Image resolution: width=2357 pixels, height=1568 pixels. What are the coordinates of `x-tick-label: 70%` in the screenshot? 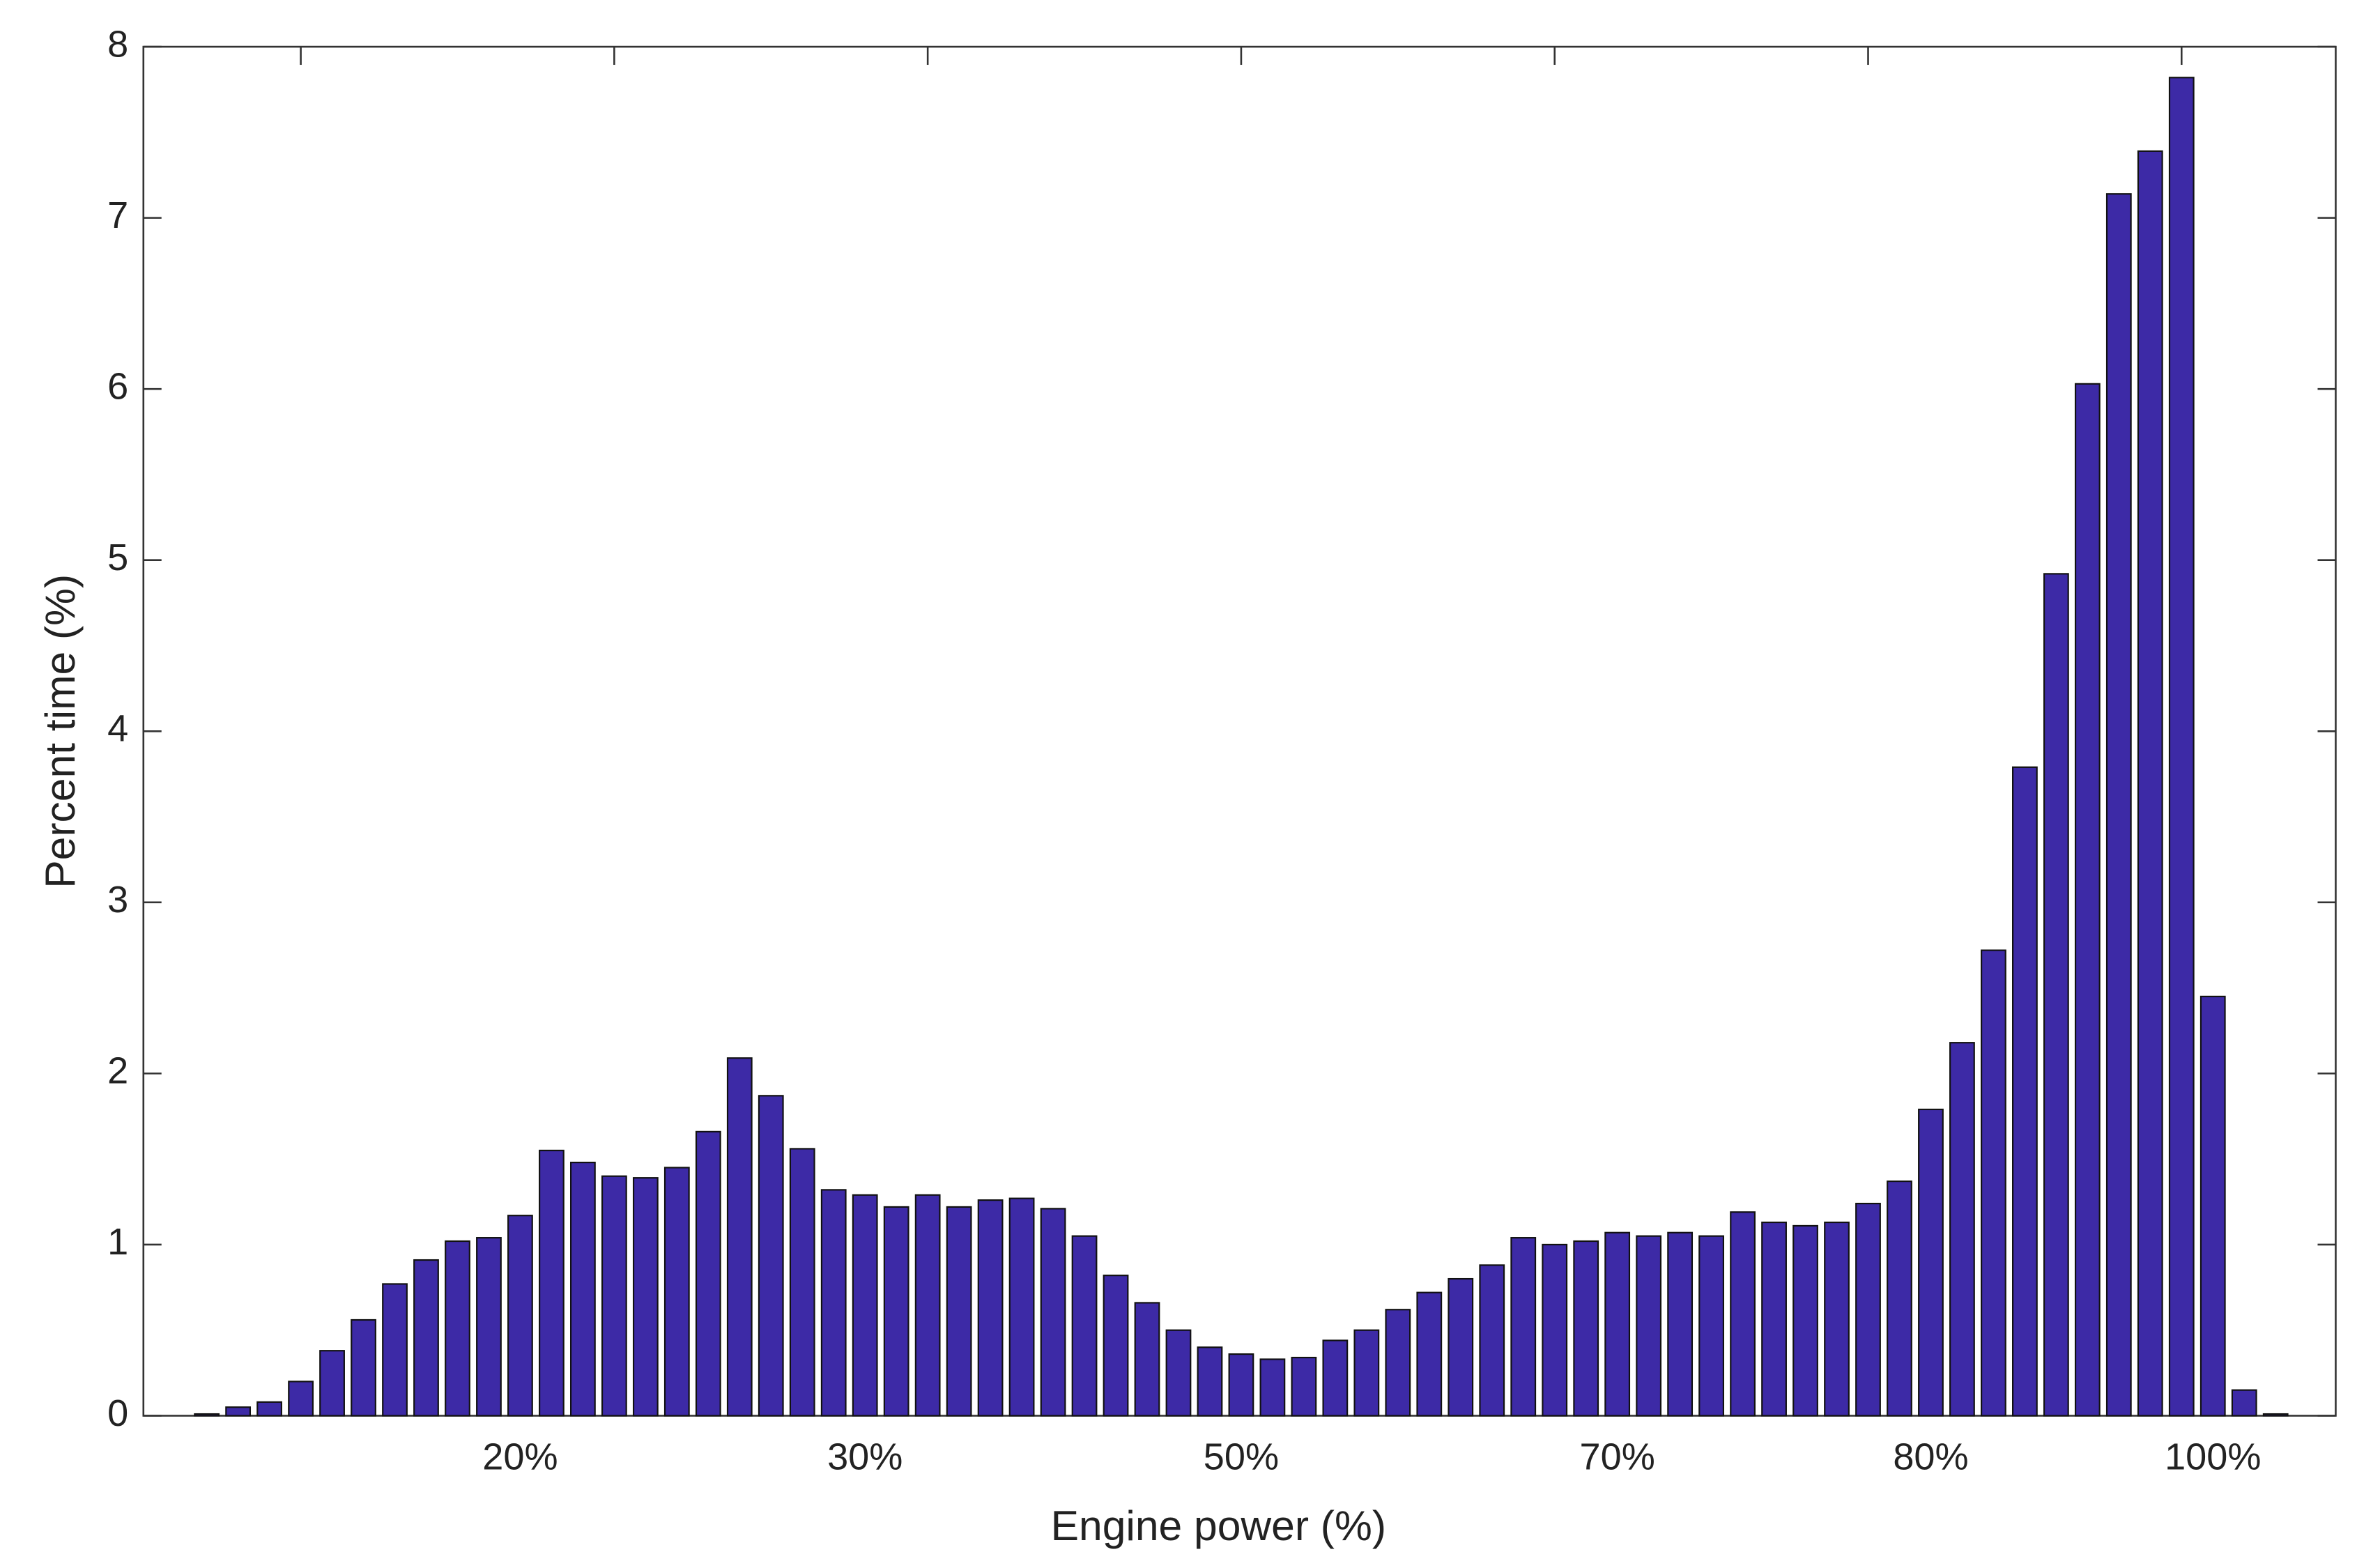 It's located at (1618, 1457).